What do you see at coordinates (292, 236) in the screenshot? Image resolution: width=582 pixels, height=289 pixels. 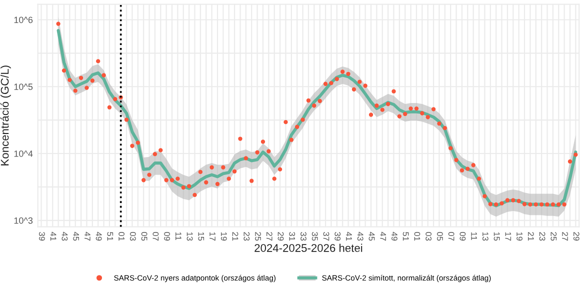 I see `x-tick-label: 31` at bounding box center [292, 236].